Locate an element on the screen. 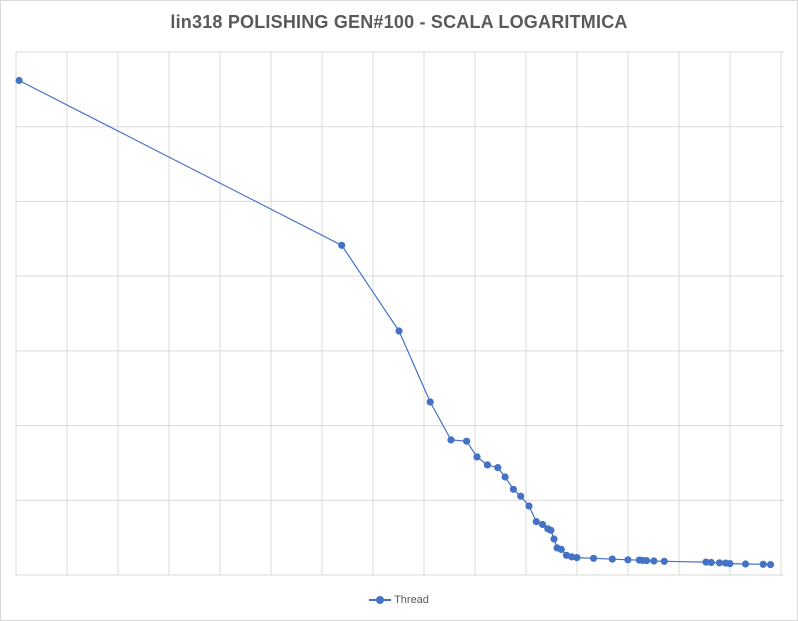 The image size is (798, 621). legend-label: Thread is located at coordinates (411, 600).